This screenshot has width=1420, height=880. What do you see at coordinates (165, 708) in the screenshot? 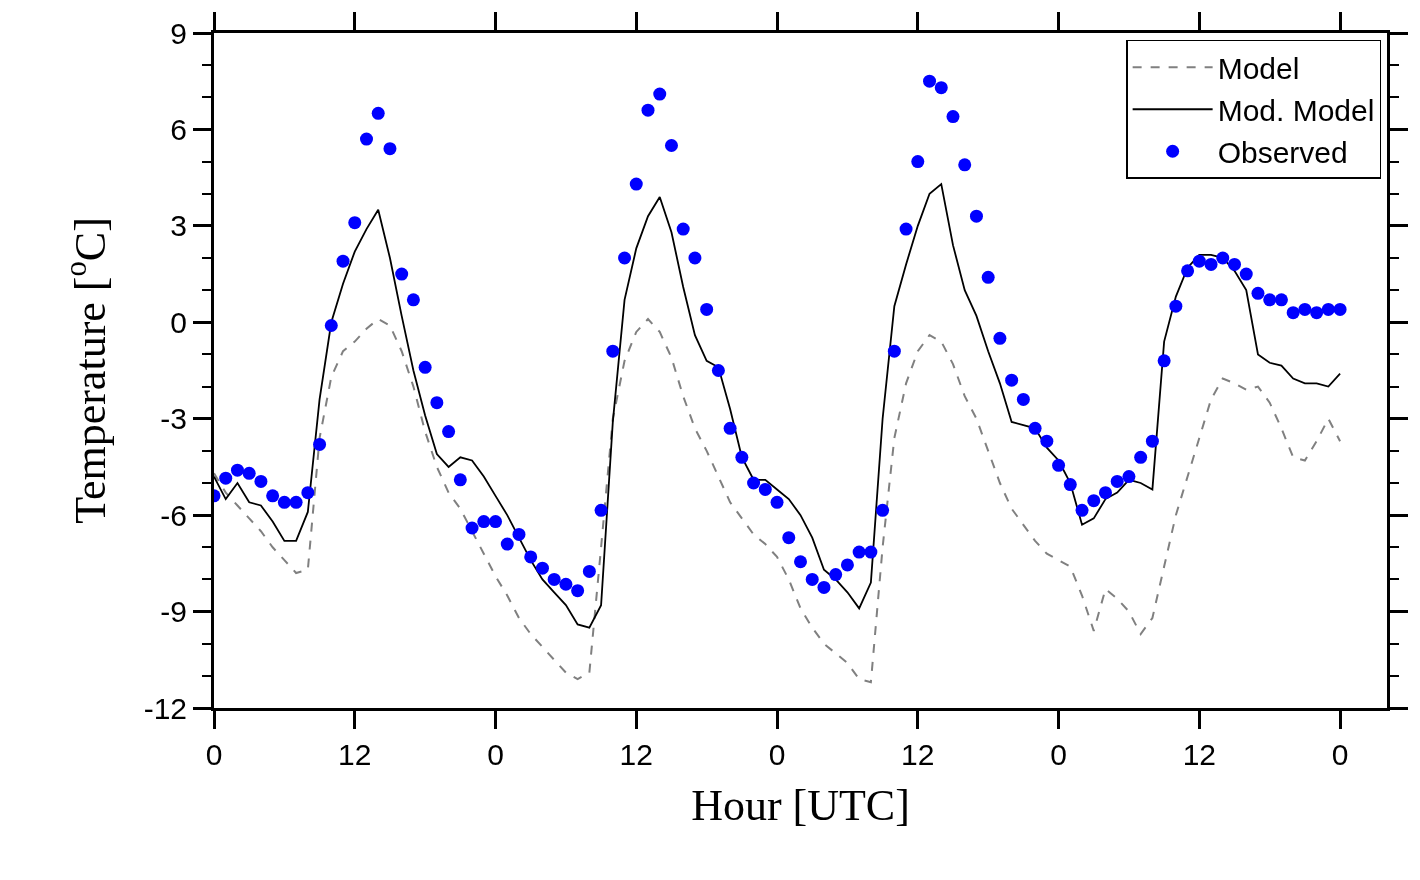
I see `y-tick-label: -12` at bounding box center [165, 708].